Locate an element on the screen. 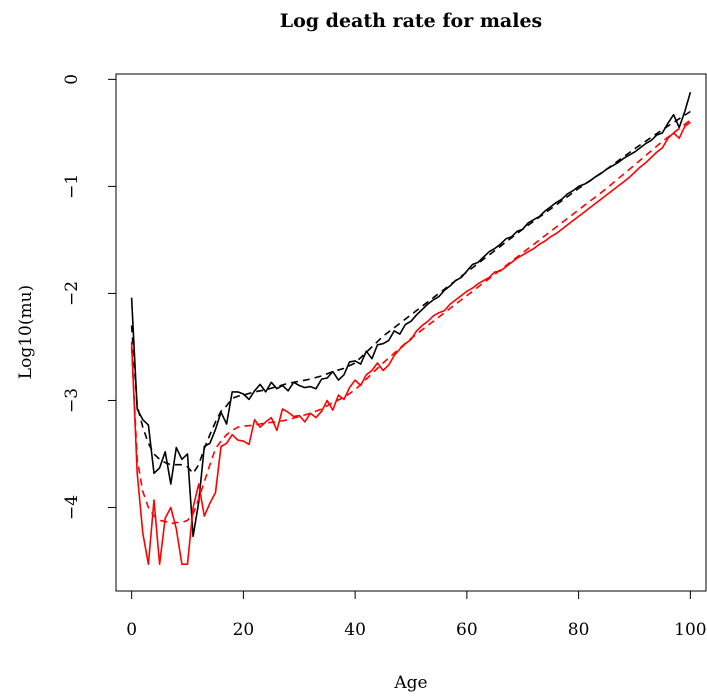  x-tick-label-60: 60 is located at coordinates (467, 630).